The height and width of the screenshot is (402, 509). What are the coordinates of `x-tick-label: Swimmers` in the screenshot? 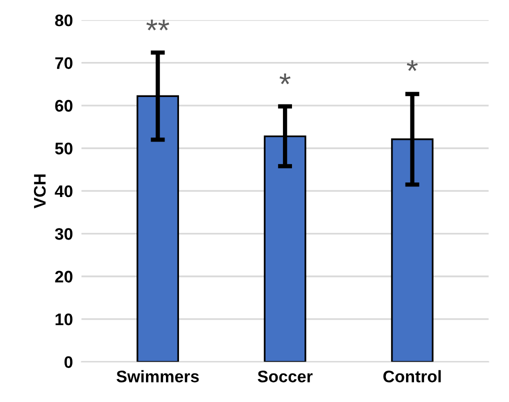 It's located at (157, 376).